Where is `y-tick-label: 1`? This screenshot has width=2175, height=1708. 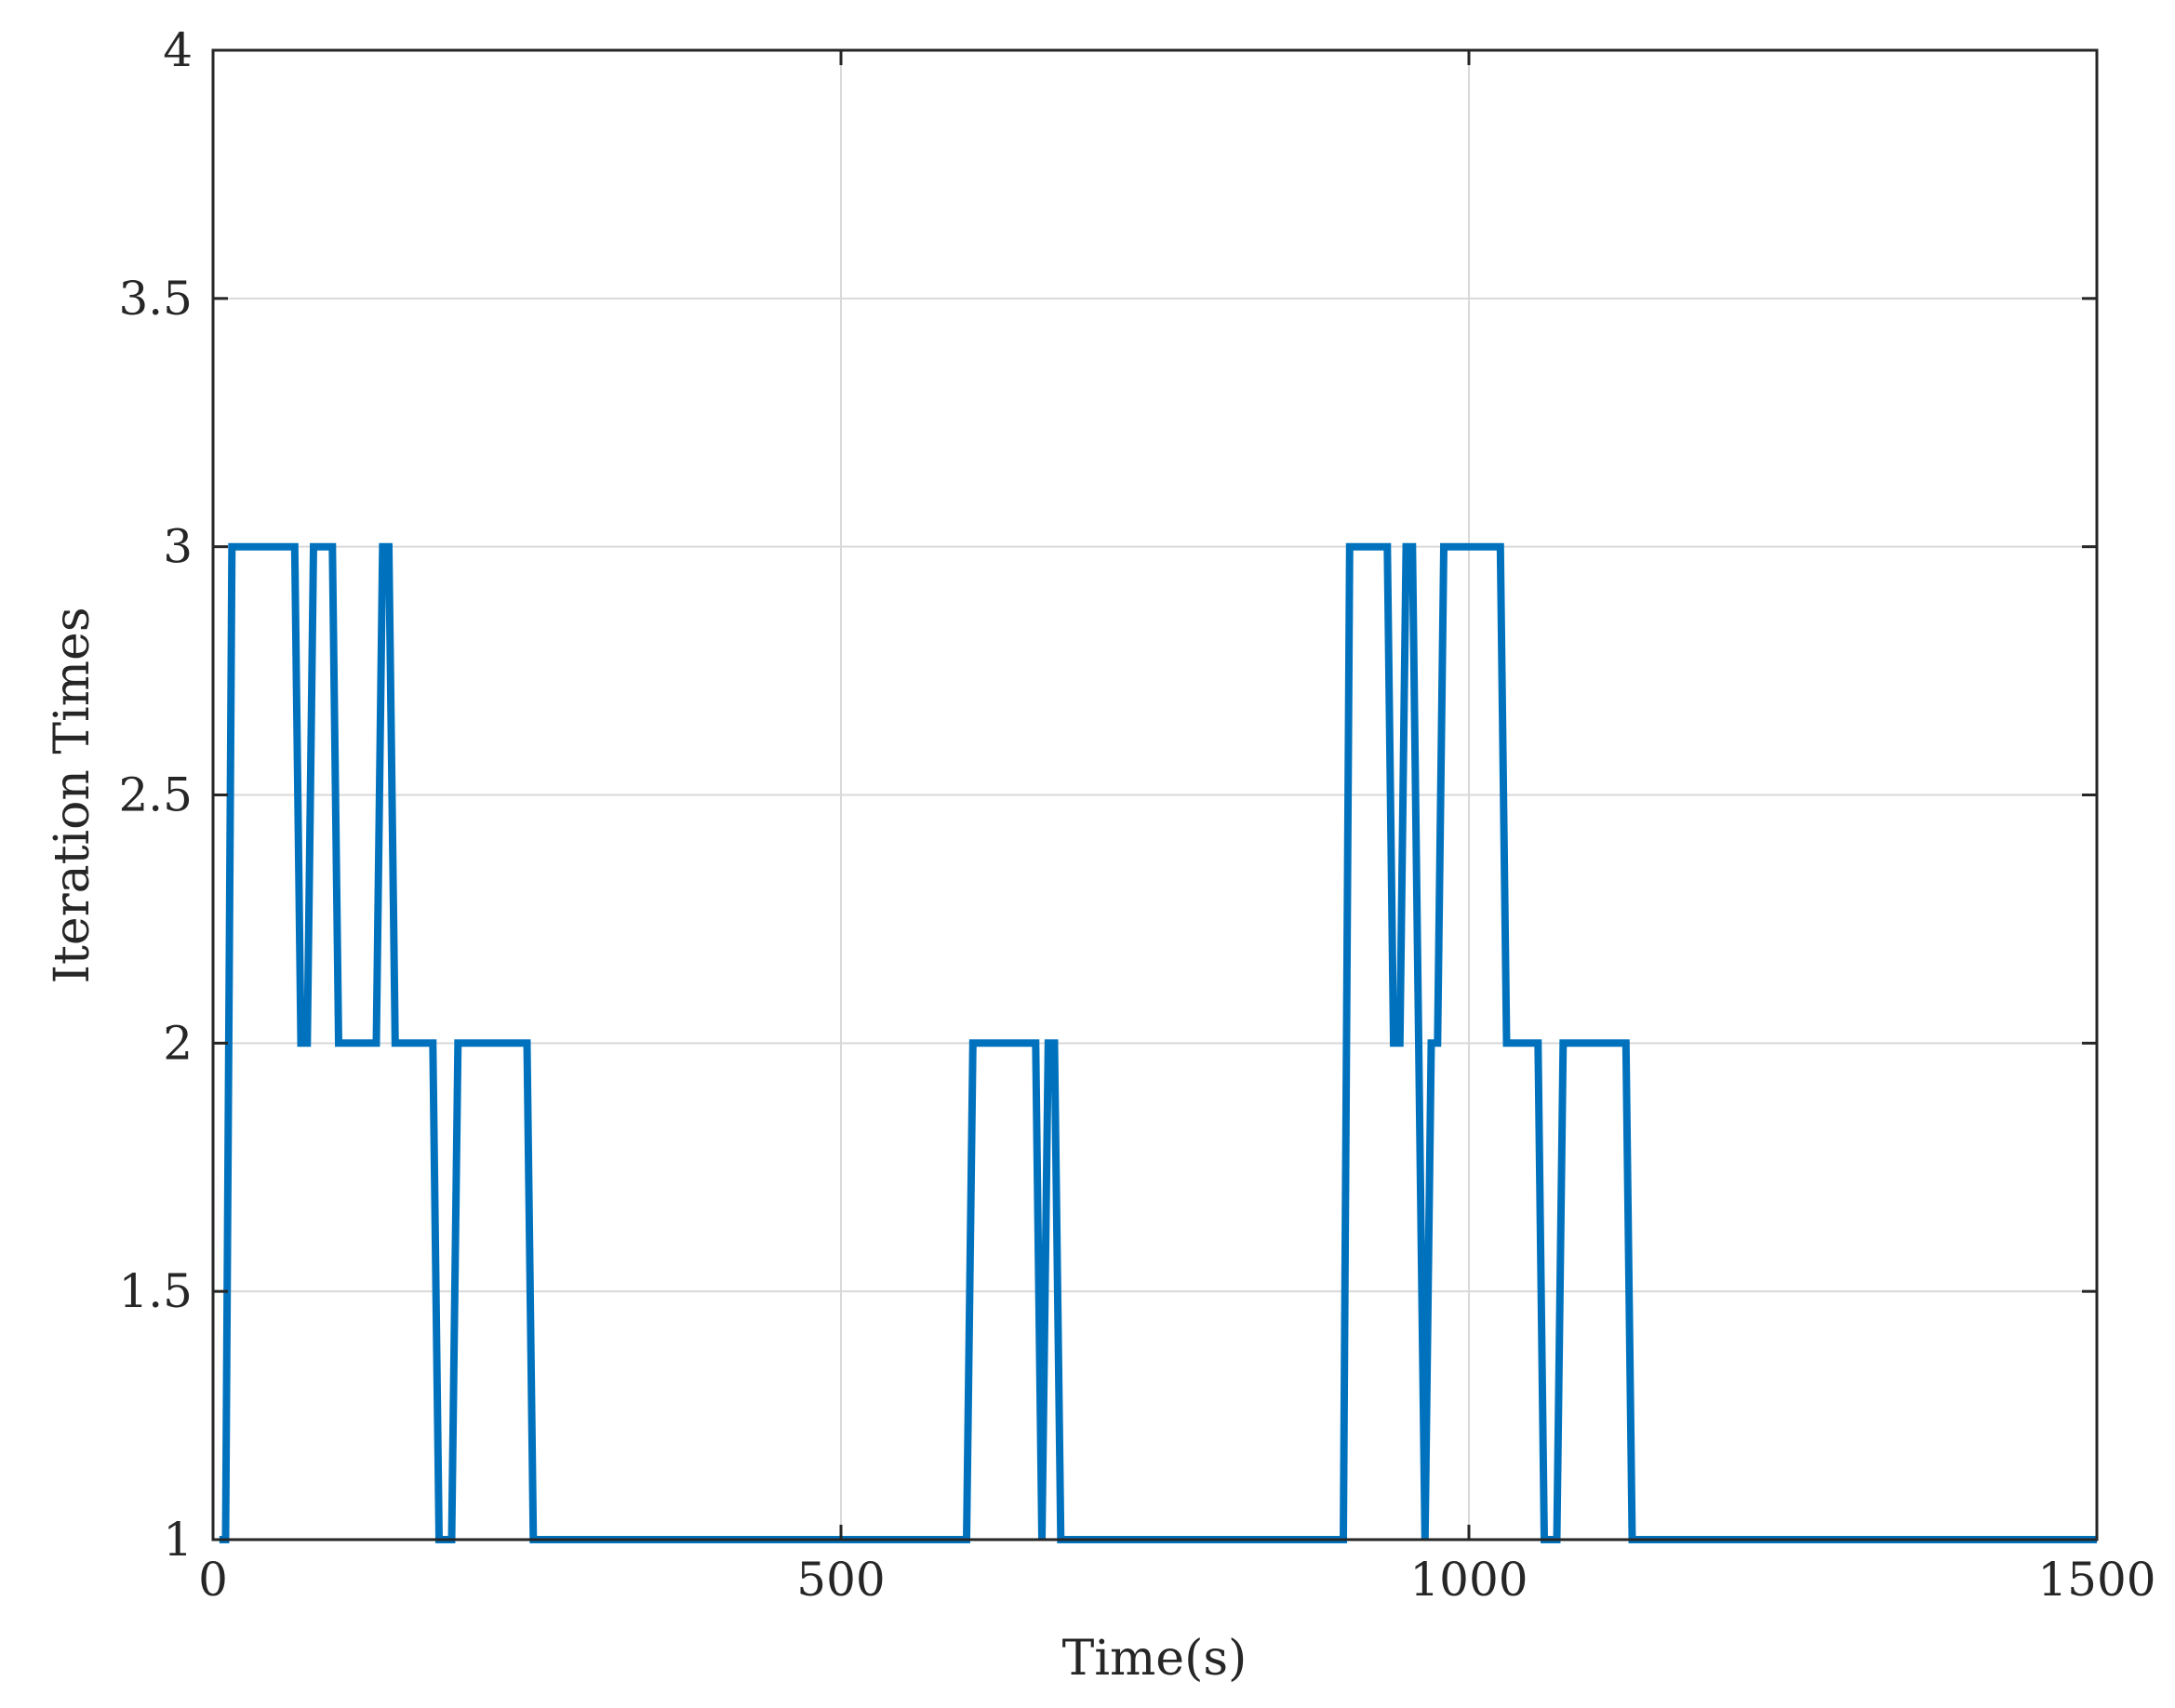 y-tick-label: 1 is located at coordinates (178, 1540).